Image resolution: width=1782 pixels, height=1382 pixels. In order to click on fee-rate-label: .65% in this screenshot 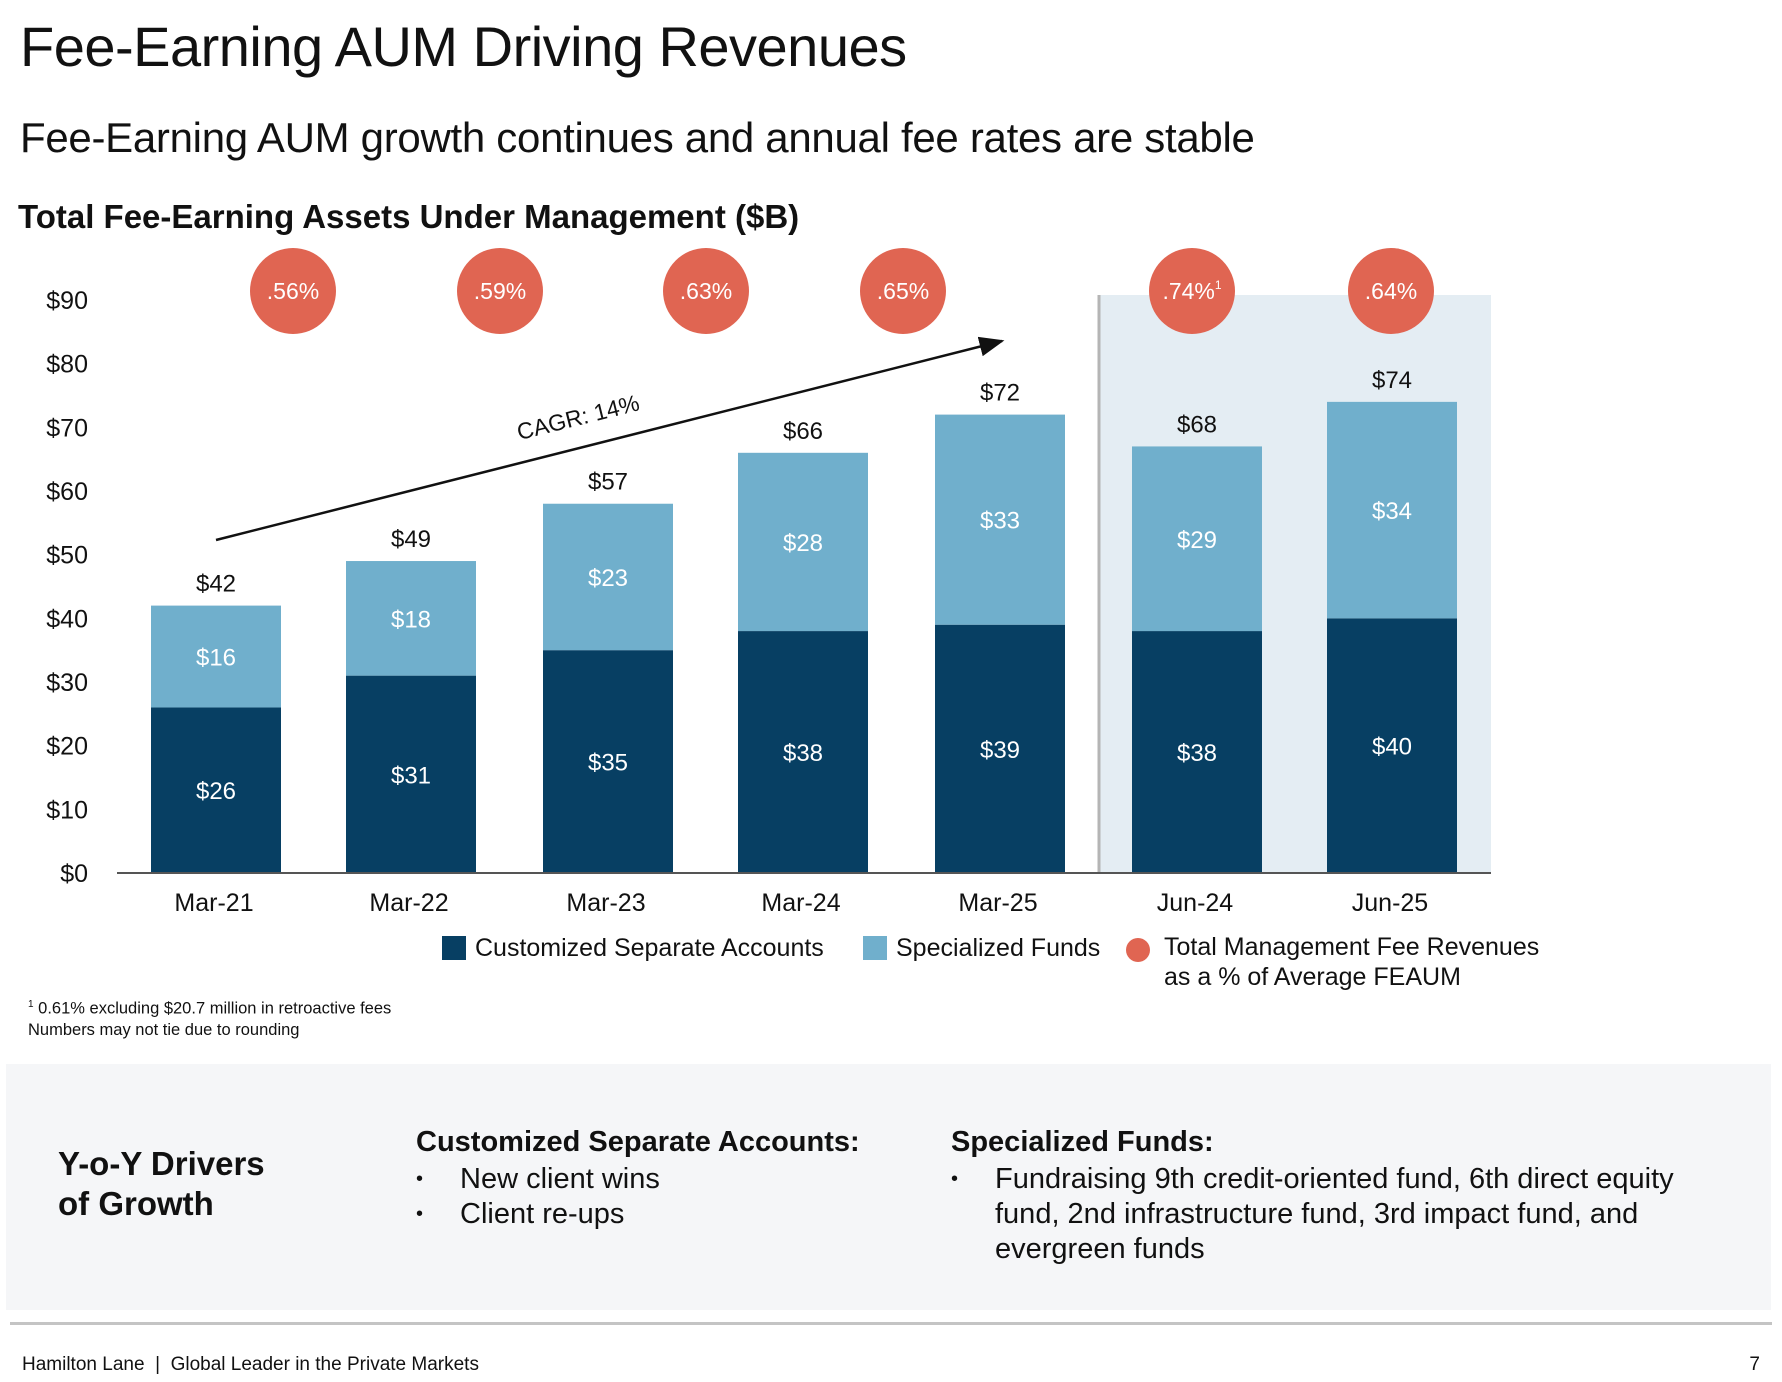, I will do `click(903, 291)`.